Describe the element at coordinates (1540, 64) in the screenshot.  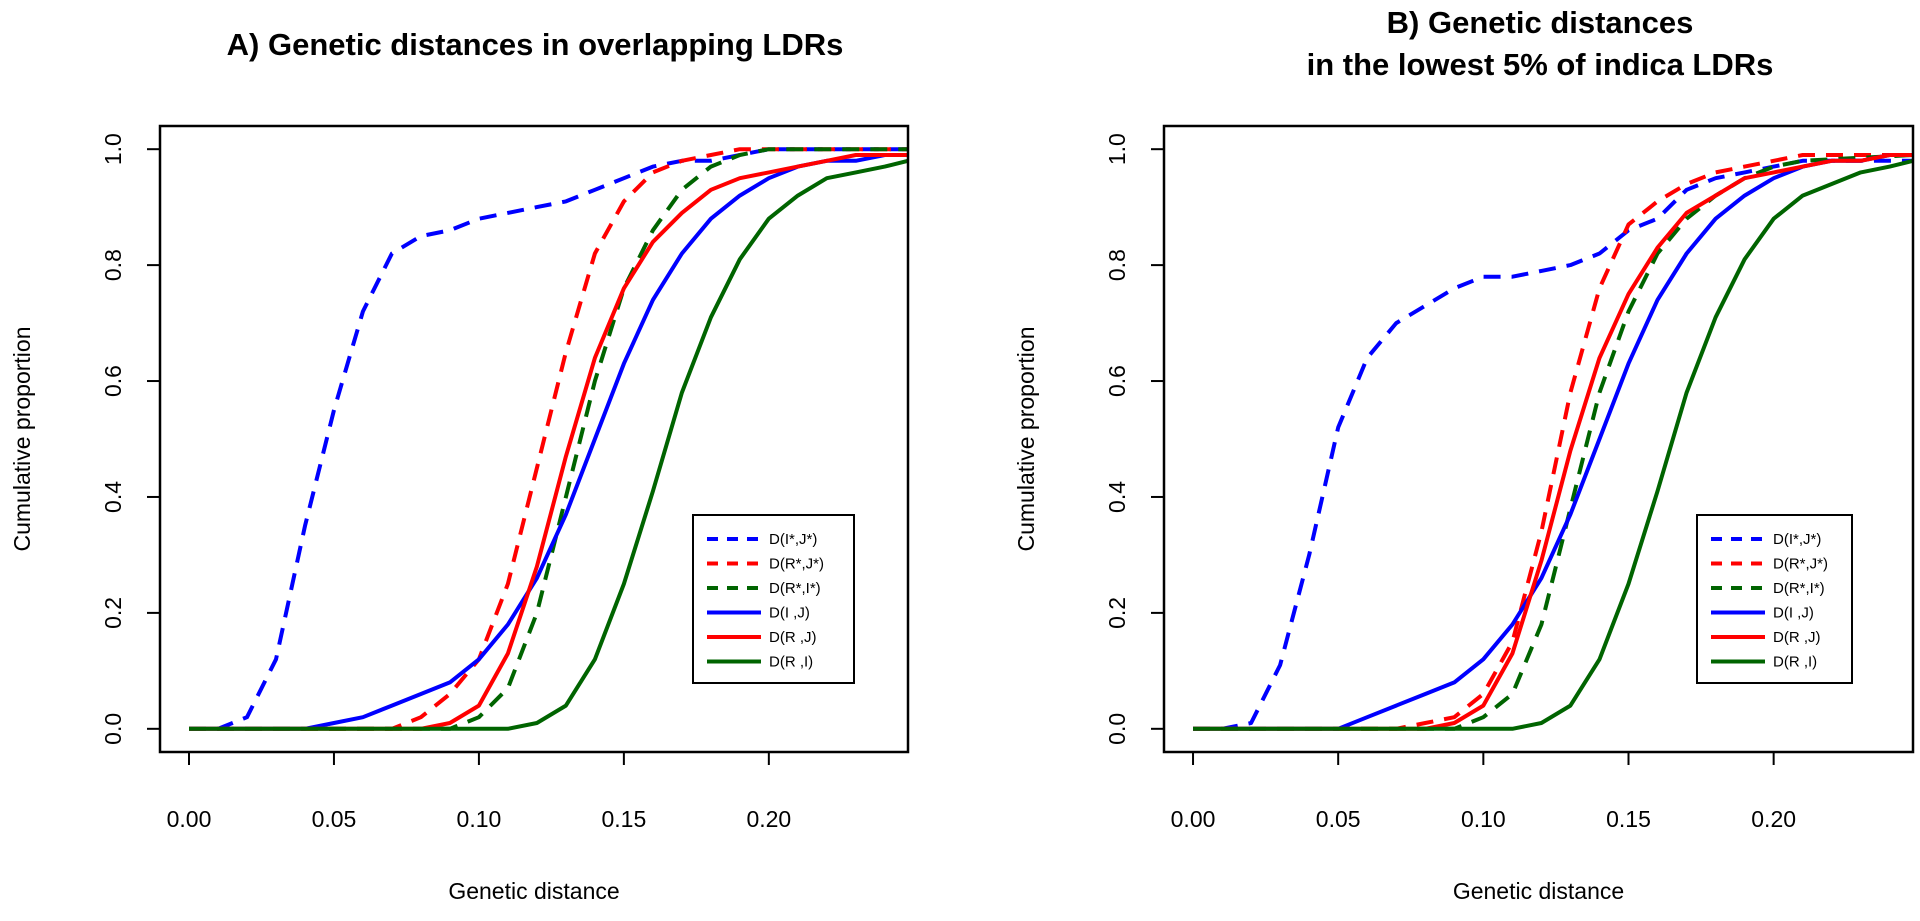
I see `chart-title: in the lowest 5% of indica LDRs` at that location.